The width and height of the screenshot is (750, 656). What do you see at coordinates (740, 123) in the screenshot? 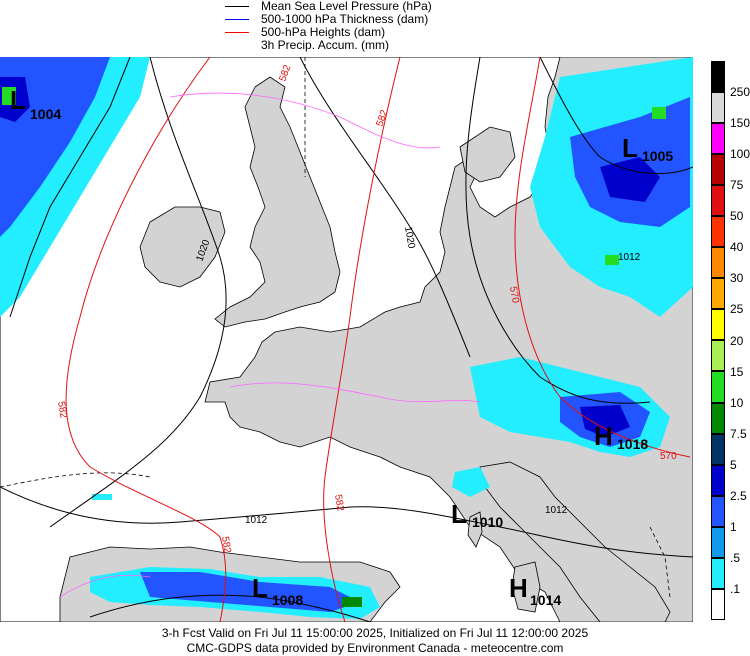
I see `scale-label: 150` at bounding box center [740, 123].